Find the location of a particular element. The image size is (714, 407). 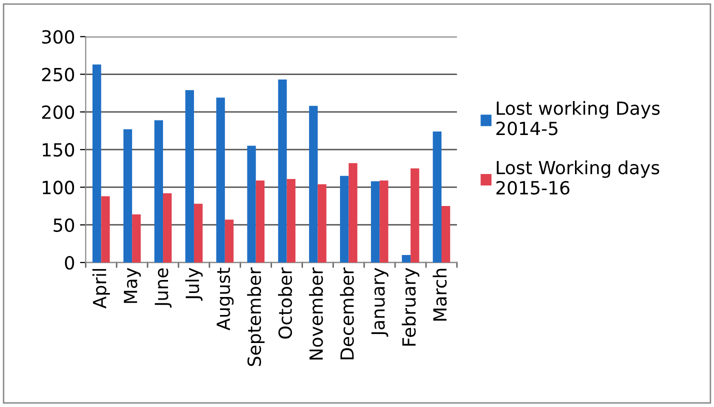

x-tick-label: October is located at coordinates (285, 303).